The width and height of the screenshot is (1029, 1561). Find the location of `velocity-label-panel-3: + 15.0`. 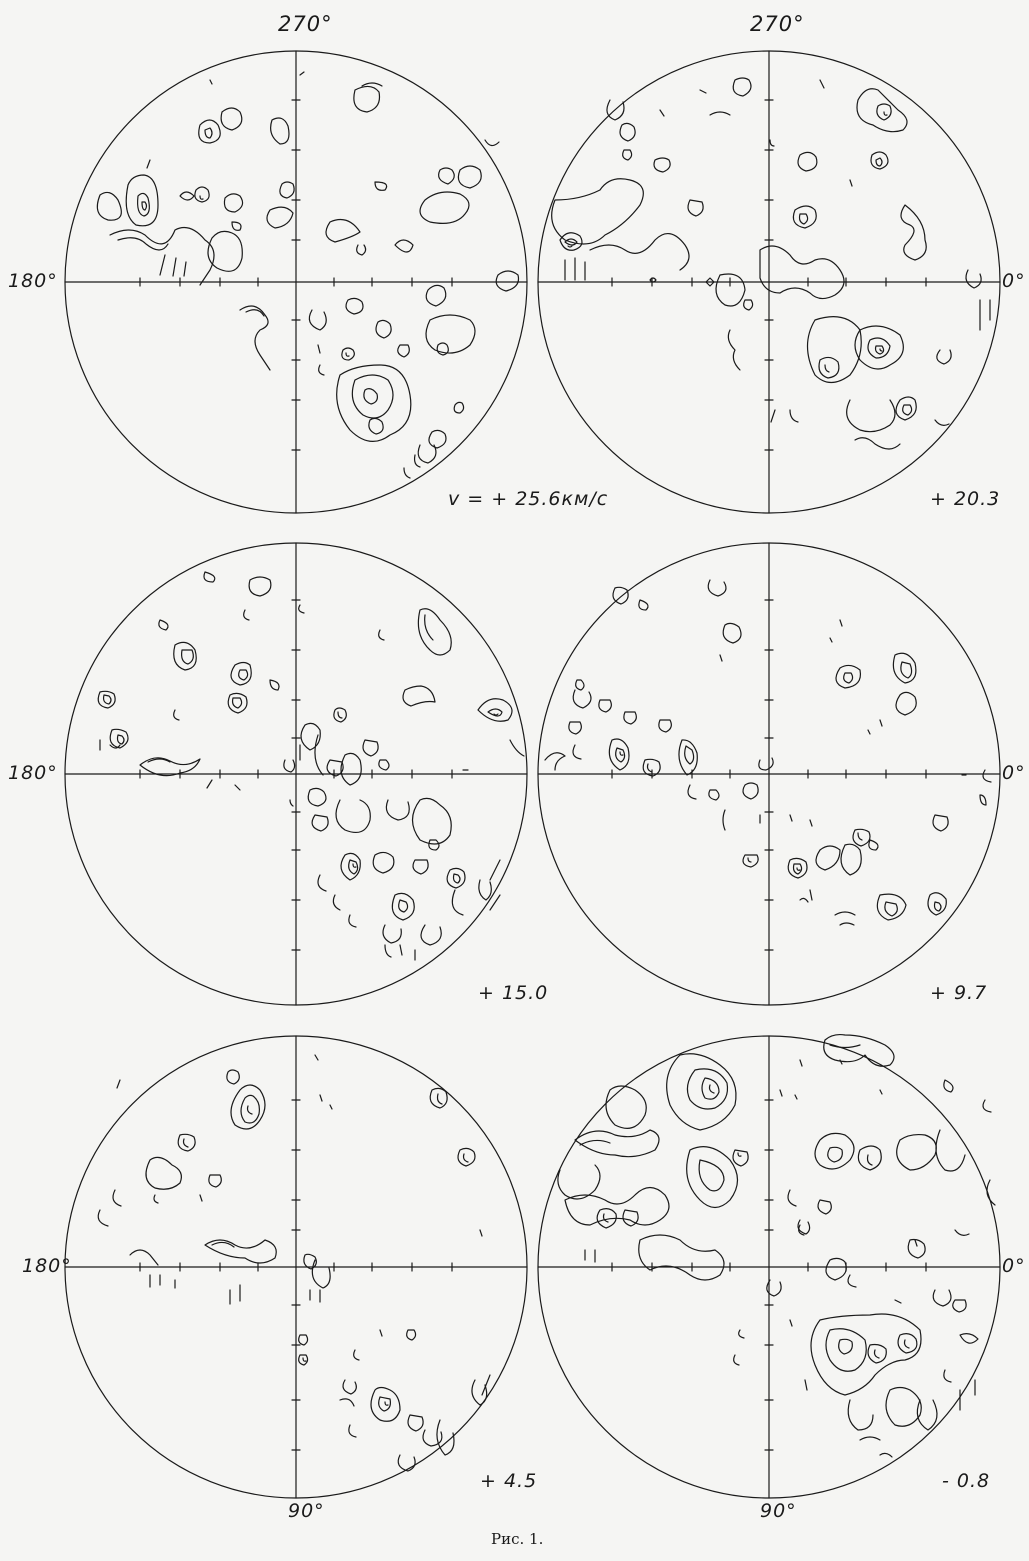

velocity-label-panel-3: + 15.0 is located at coordinates (513, 993).